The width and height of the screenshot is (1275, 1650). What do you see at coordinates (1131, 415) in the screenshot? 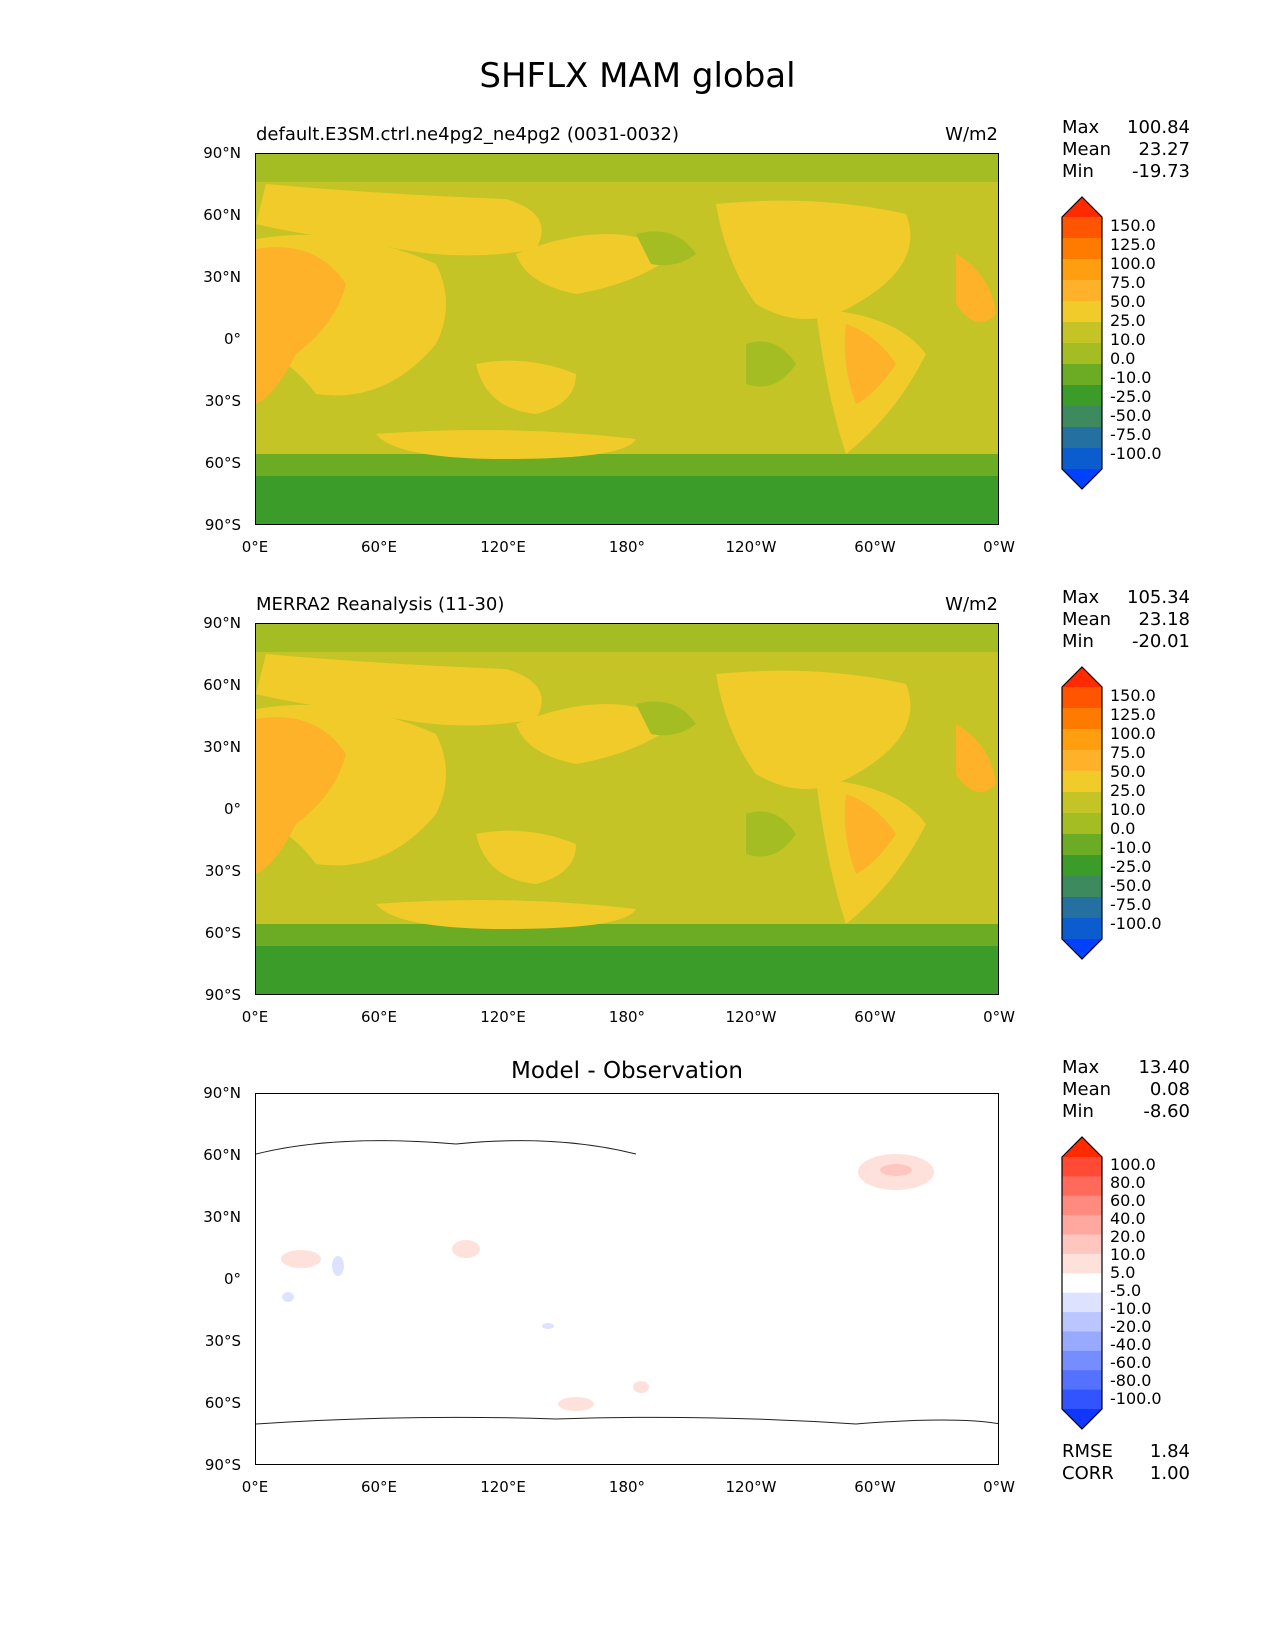
I see `colorbar-label: -50.0` at bounding box center [1131, 415].